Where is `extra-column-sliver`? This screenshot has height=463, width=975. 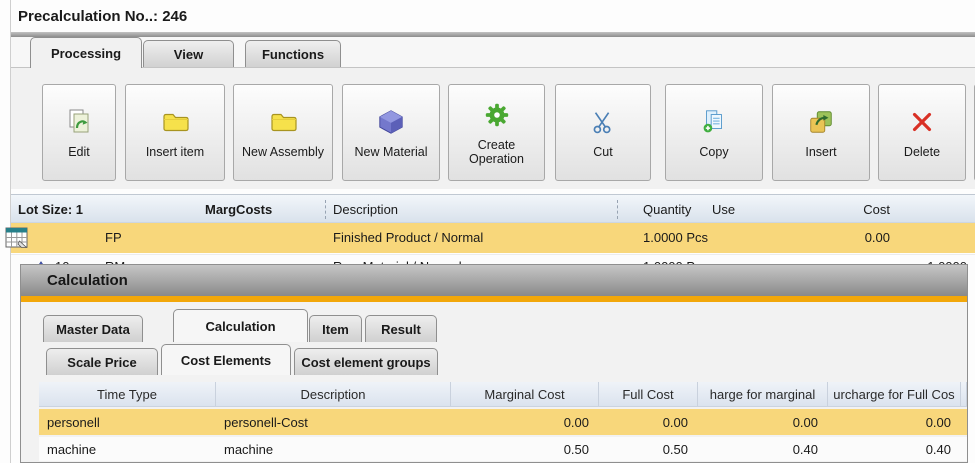
extra-column-sliver is located at coordinates (964, 394).